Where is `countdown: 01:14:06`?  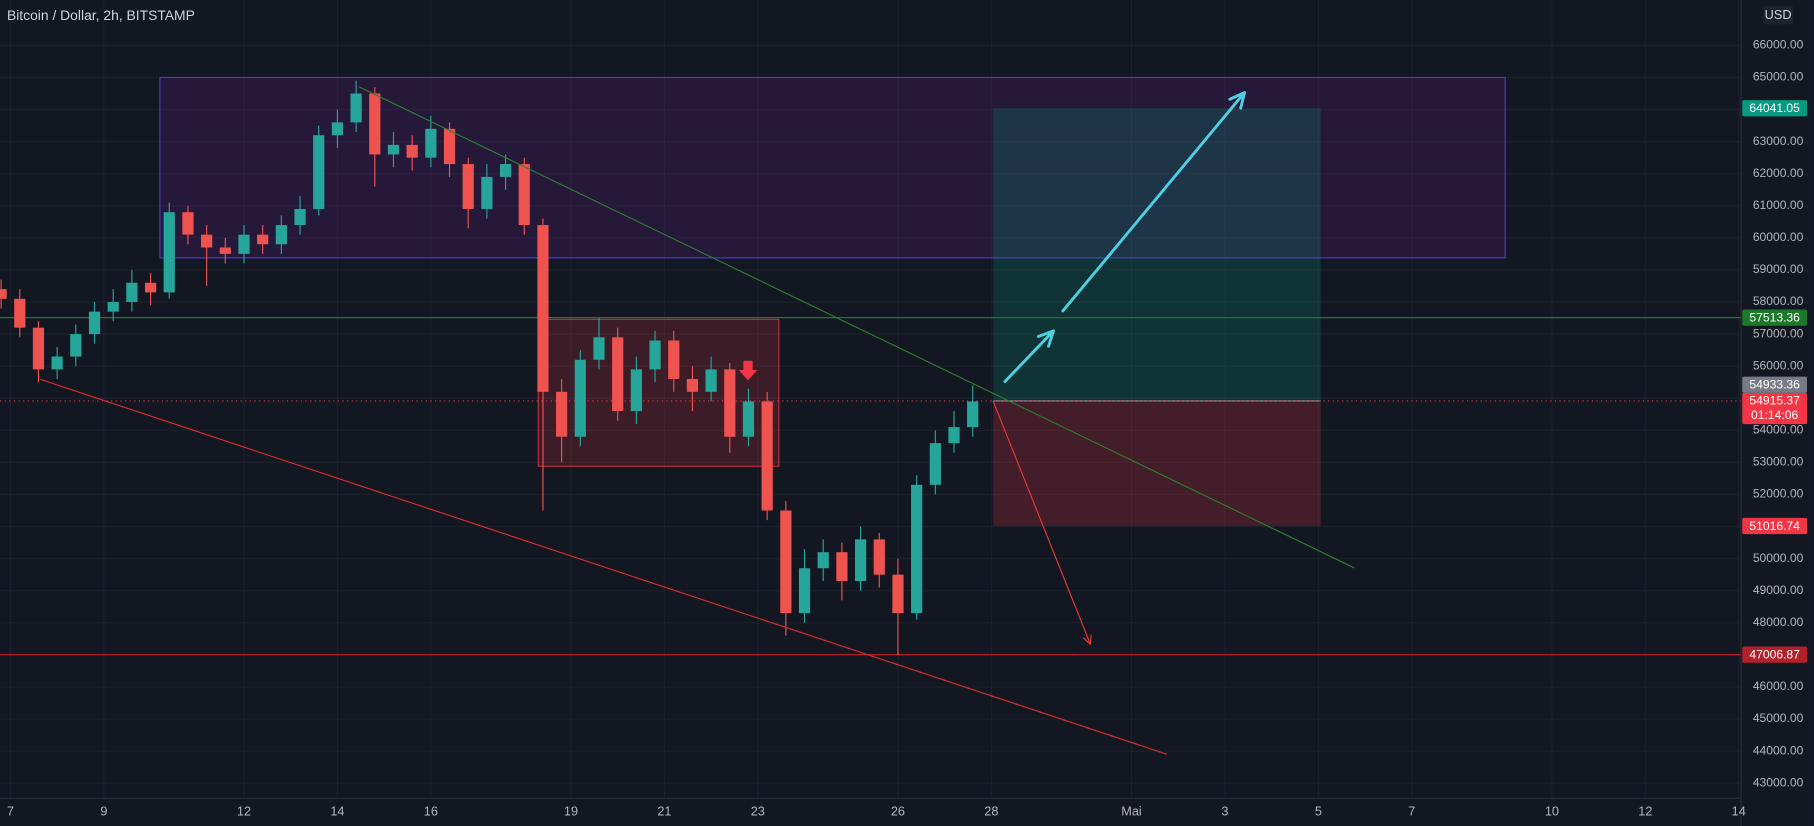
countdown: 01:14:06 is located at coordinates (1774, 415).